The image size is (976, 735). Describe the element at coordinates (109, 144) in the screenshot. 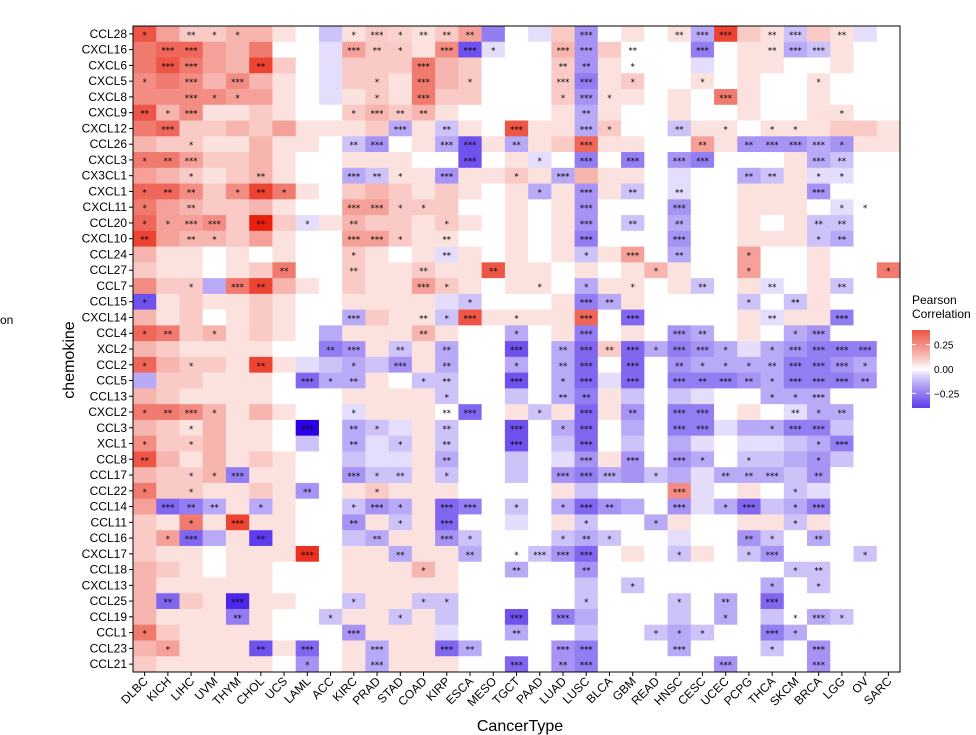

I see `y-tick-label: CCL26` at that location.